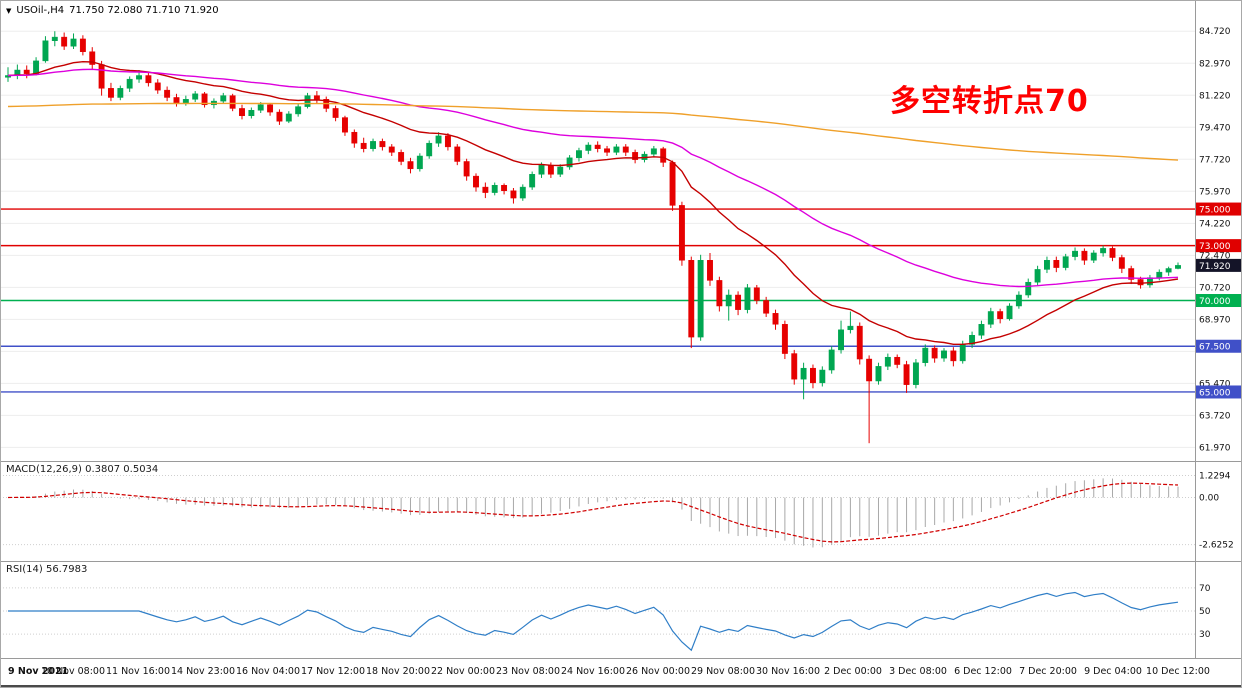 The image size is (1242, 688). What do you see at coordinates (593, 671) in the screenshot?
I see `time-axis-label: 24 Nov 16:00` at bounding box center [593, 671].